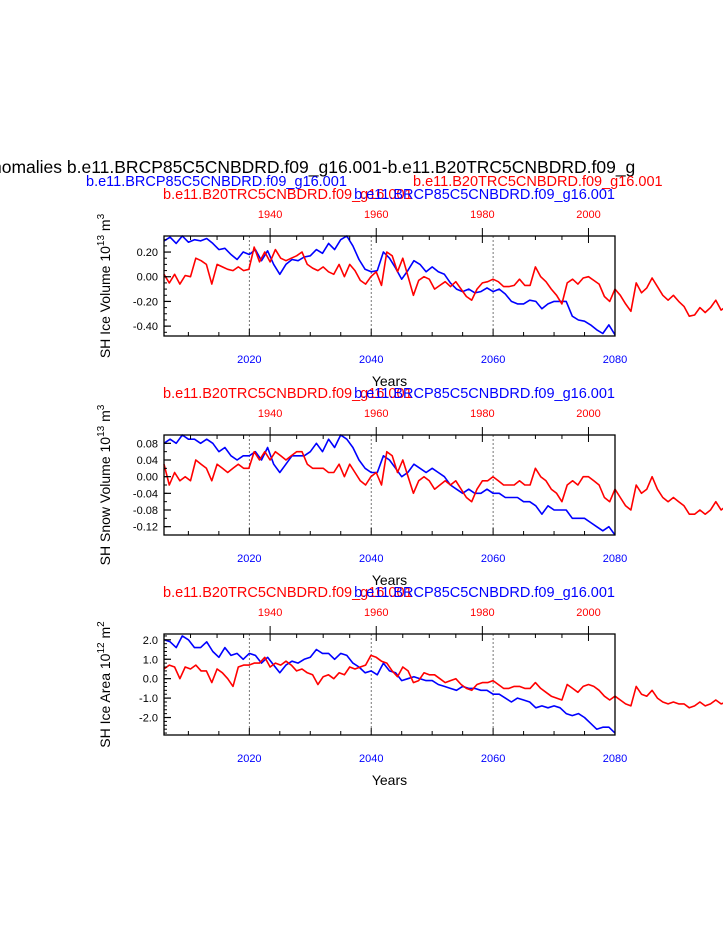 This screenshot has height=935, width=723. What do you see at coordinates (147, 461) in the screenshot?
I see `y-tick-label: 0.04` at bounding box center [147, 461].